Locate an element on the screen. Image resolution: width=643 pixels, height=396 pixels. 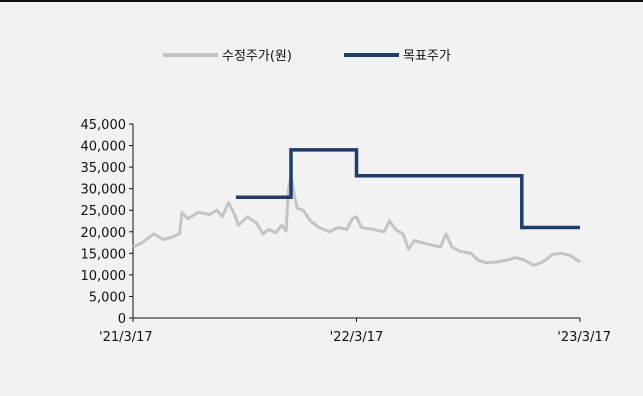
y-tick-label: 40,000 is located at coordinates (104, 147).